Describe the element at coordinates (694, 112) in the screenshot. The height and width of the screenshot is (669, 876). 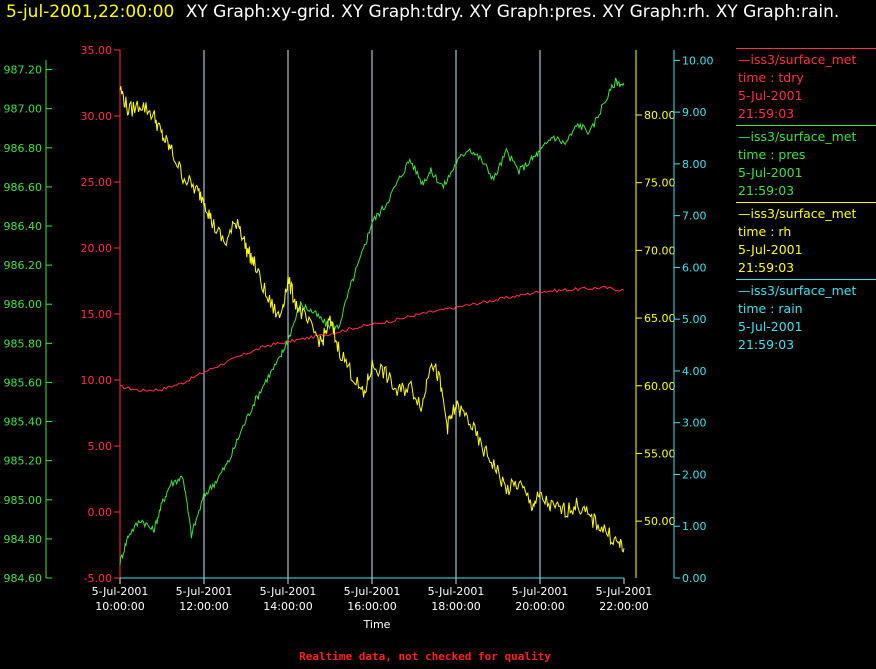
I see `rain-tick-label: 9.00` at that location.